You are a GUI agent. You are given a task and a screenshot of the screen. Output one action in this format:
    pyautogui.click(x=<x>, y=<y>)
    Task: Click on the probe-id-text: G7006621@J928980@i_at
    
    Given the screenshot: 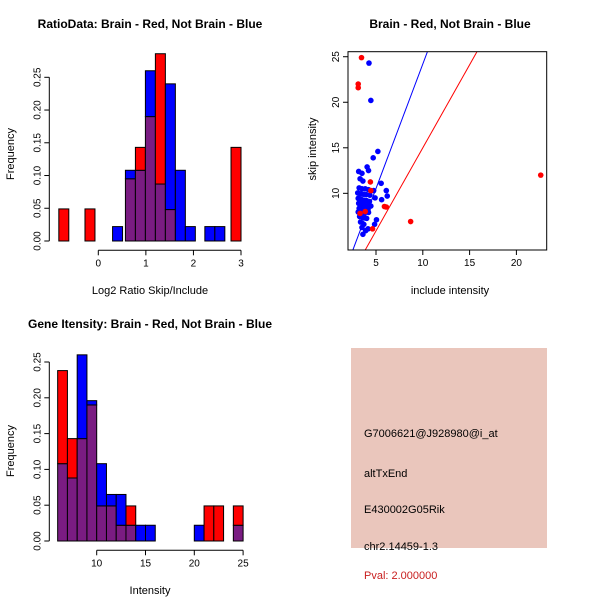 What is the action you would take?
    pyautogui.click(x=431, y=434)
    